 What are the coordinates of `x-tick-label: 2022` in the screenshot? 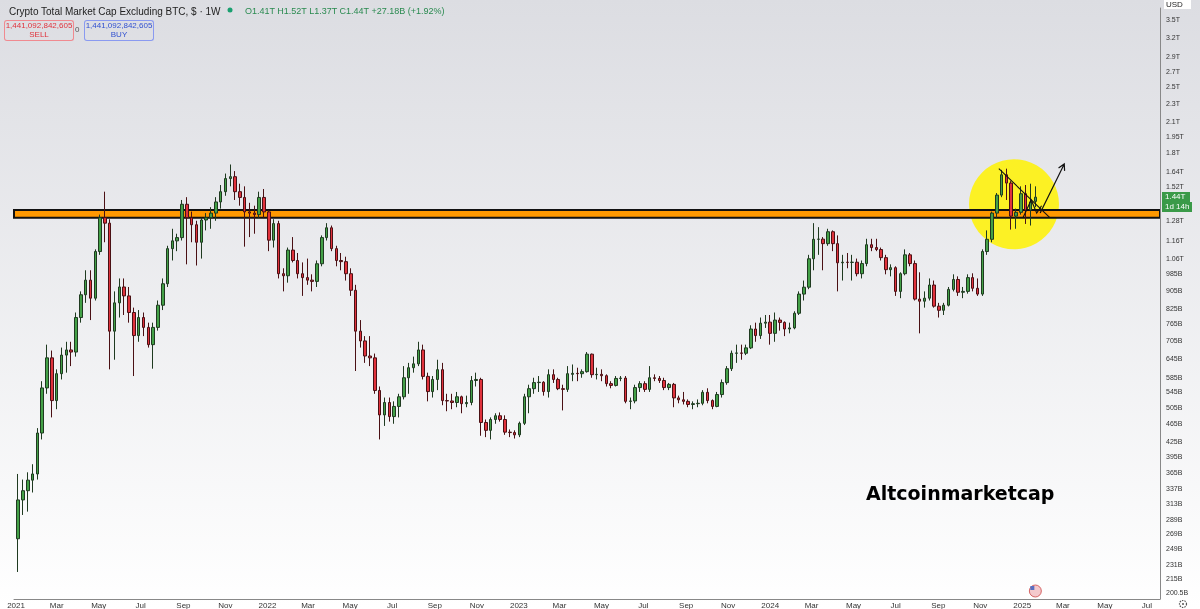 It's located at (267, 604).